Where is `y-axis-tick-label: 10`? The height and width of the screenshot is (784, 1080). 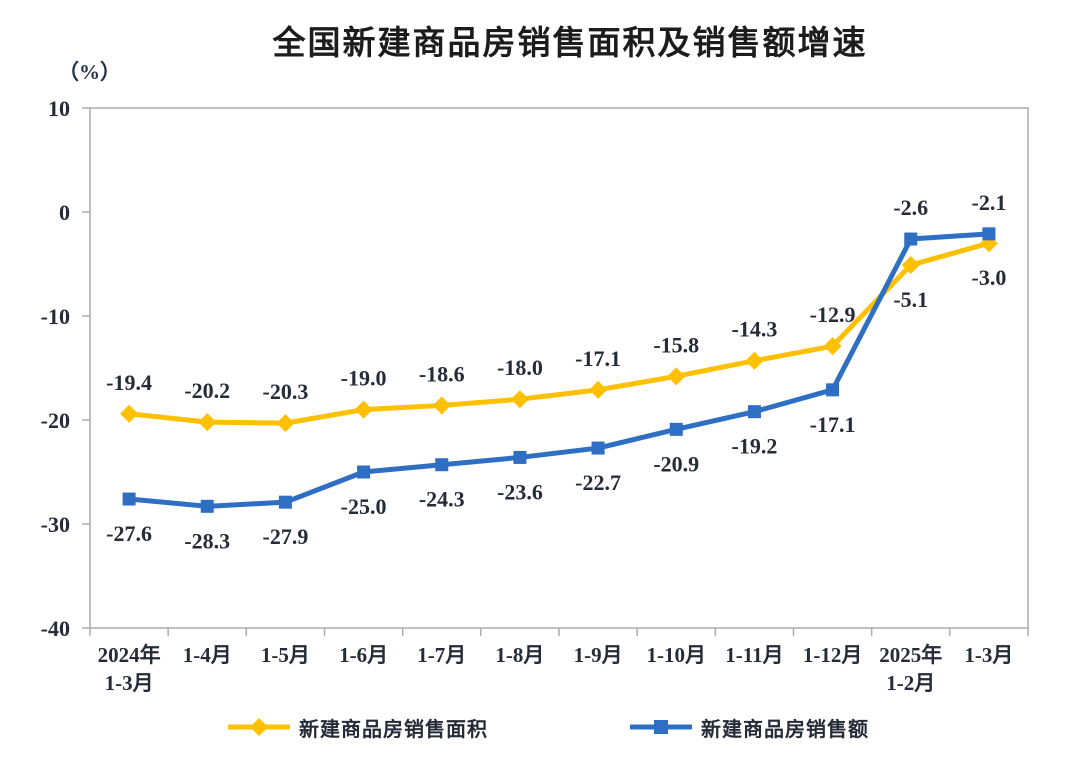 y-axis-tick-label: 10 is located at coordinates (59, 108).